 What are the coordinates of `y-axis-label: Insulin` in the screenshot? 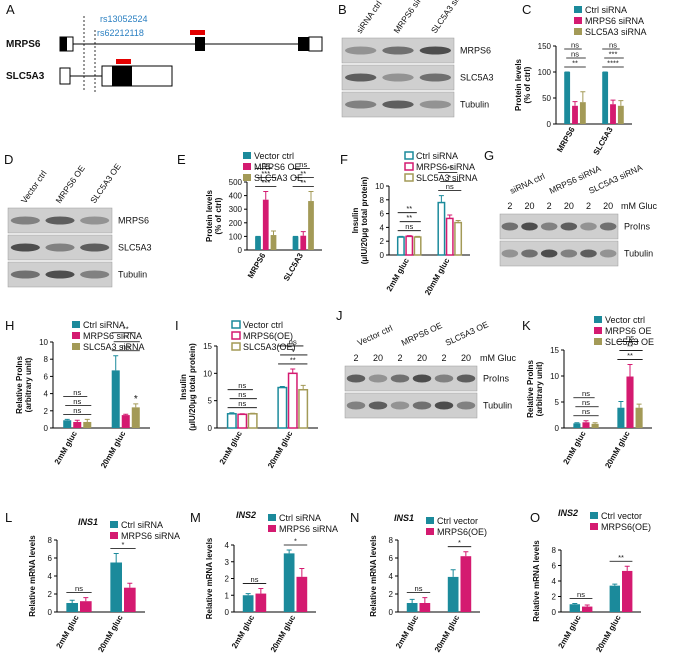 It's located at (355, 221).